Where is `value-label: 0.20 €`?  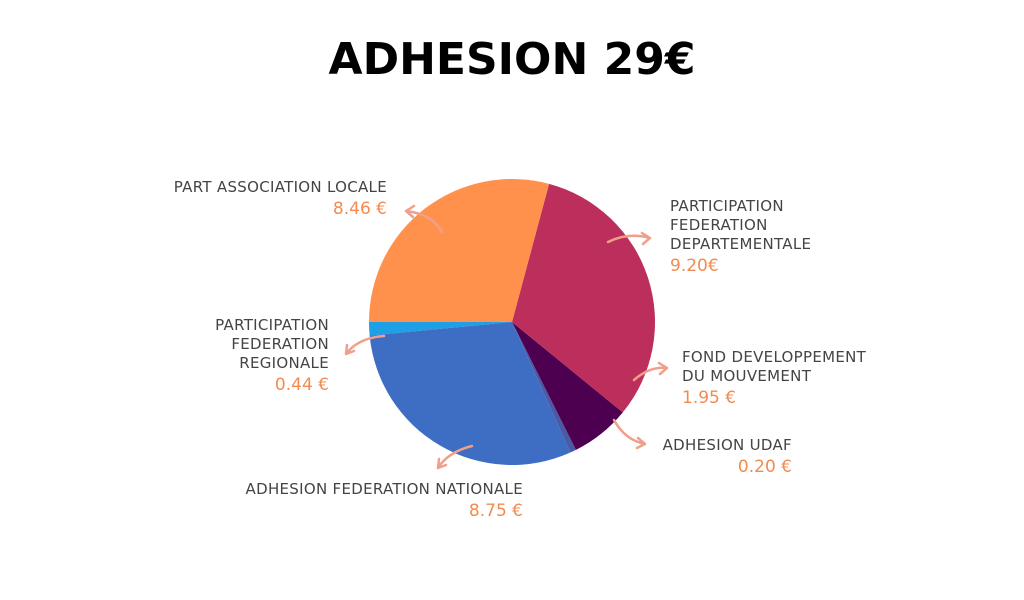 value-label: 0.20 € is located at coordinates (764, 467).